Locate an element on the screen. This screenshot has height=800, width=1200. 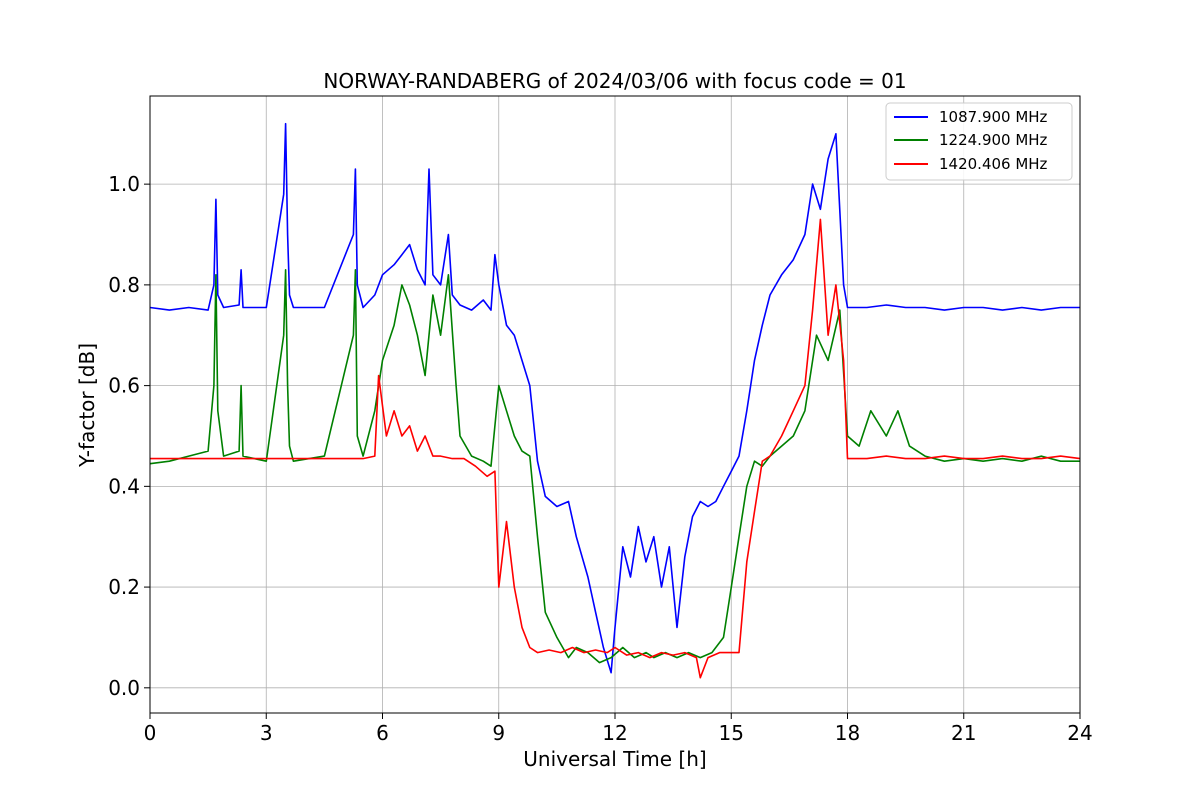
legend-box is located at coordinates (979, 141).